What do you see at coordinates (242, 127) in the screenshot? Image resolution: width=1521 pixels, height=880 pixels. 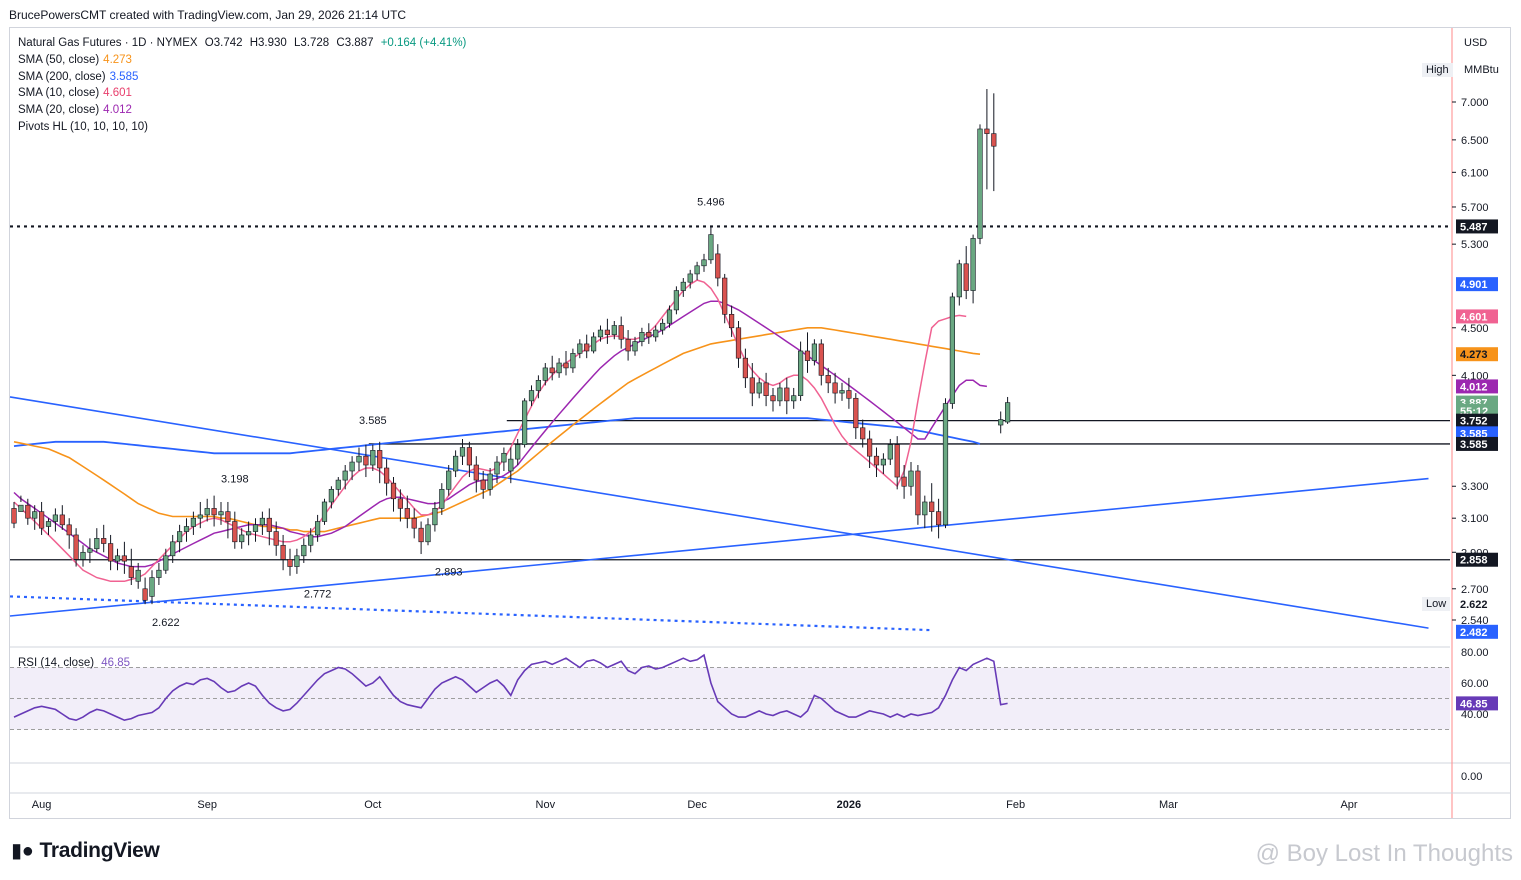 I see `indicator-pivots: Pivots HL (10, 10, 10, 10)` at bounding box center [242, 127].